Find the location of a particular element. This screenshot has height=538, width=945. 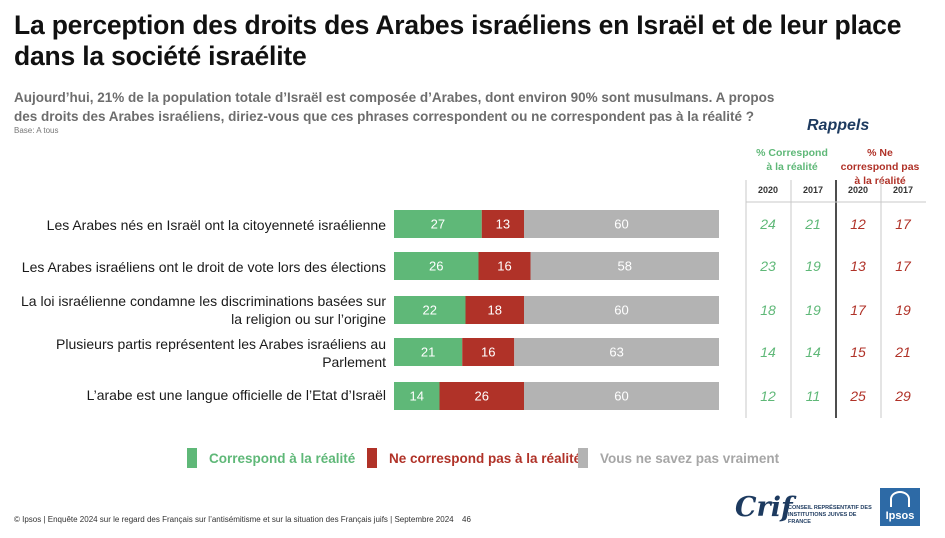

rappel-green-2020-4: 14 is located at coordinates (768, 352).